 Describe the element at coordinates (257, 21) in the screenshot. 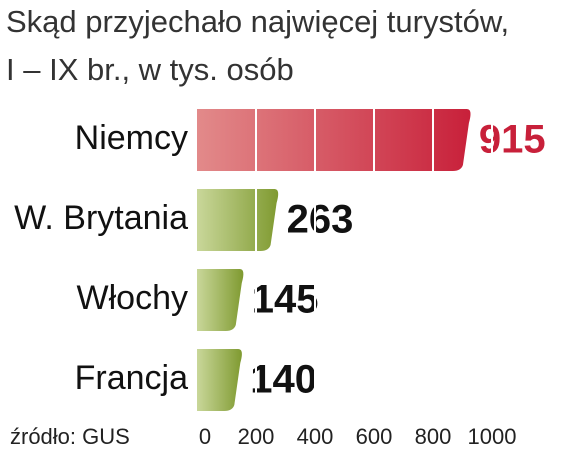

I see `chart-title: Skąd przyjechało najwięcej turystów,` at that location.